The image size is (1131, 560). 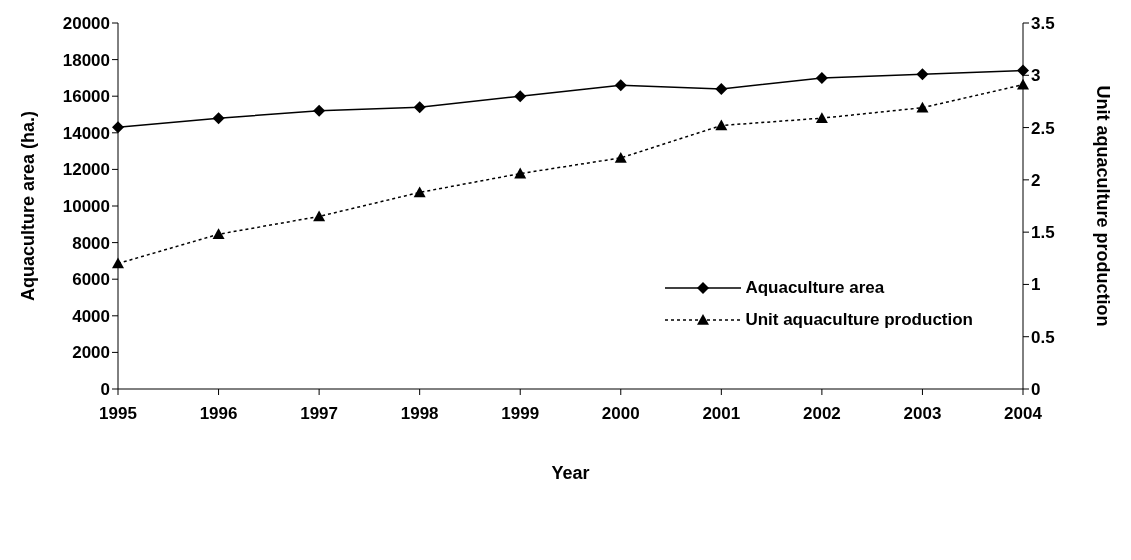 What do you see at coordinates (520, 414) in the screenshot?
I see `x-tick-label: 1999` at bounding box center [520, 414].